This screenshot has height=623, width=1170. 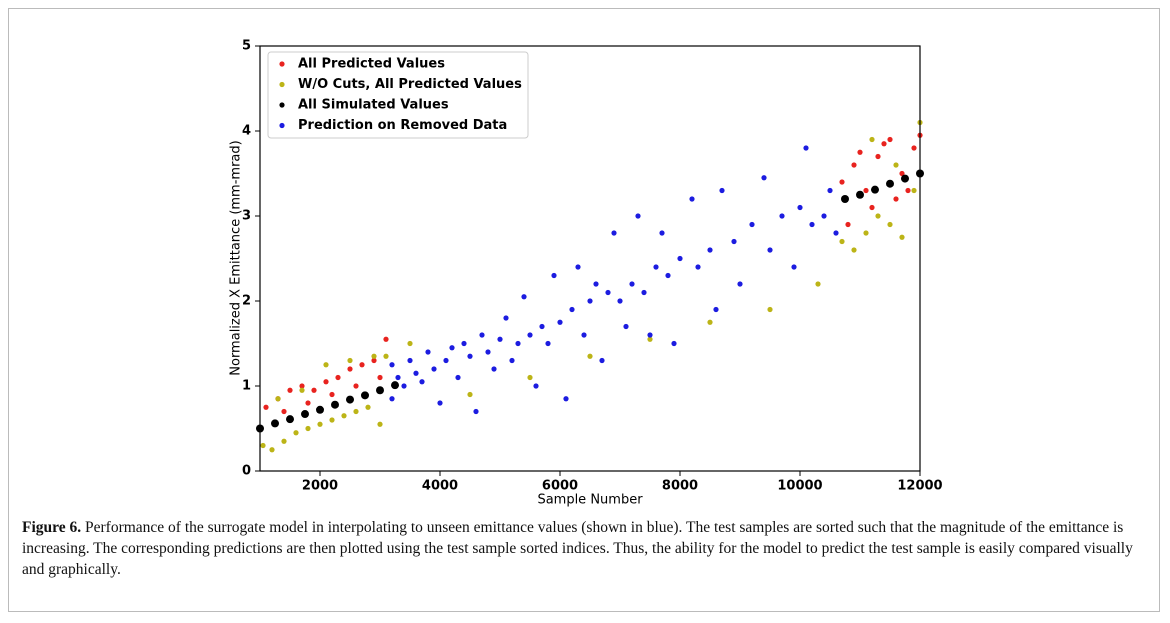 I want to click on y-tick-label: 5, so click(x=246, y=46).